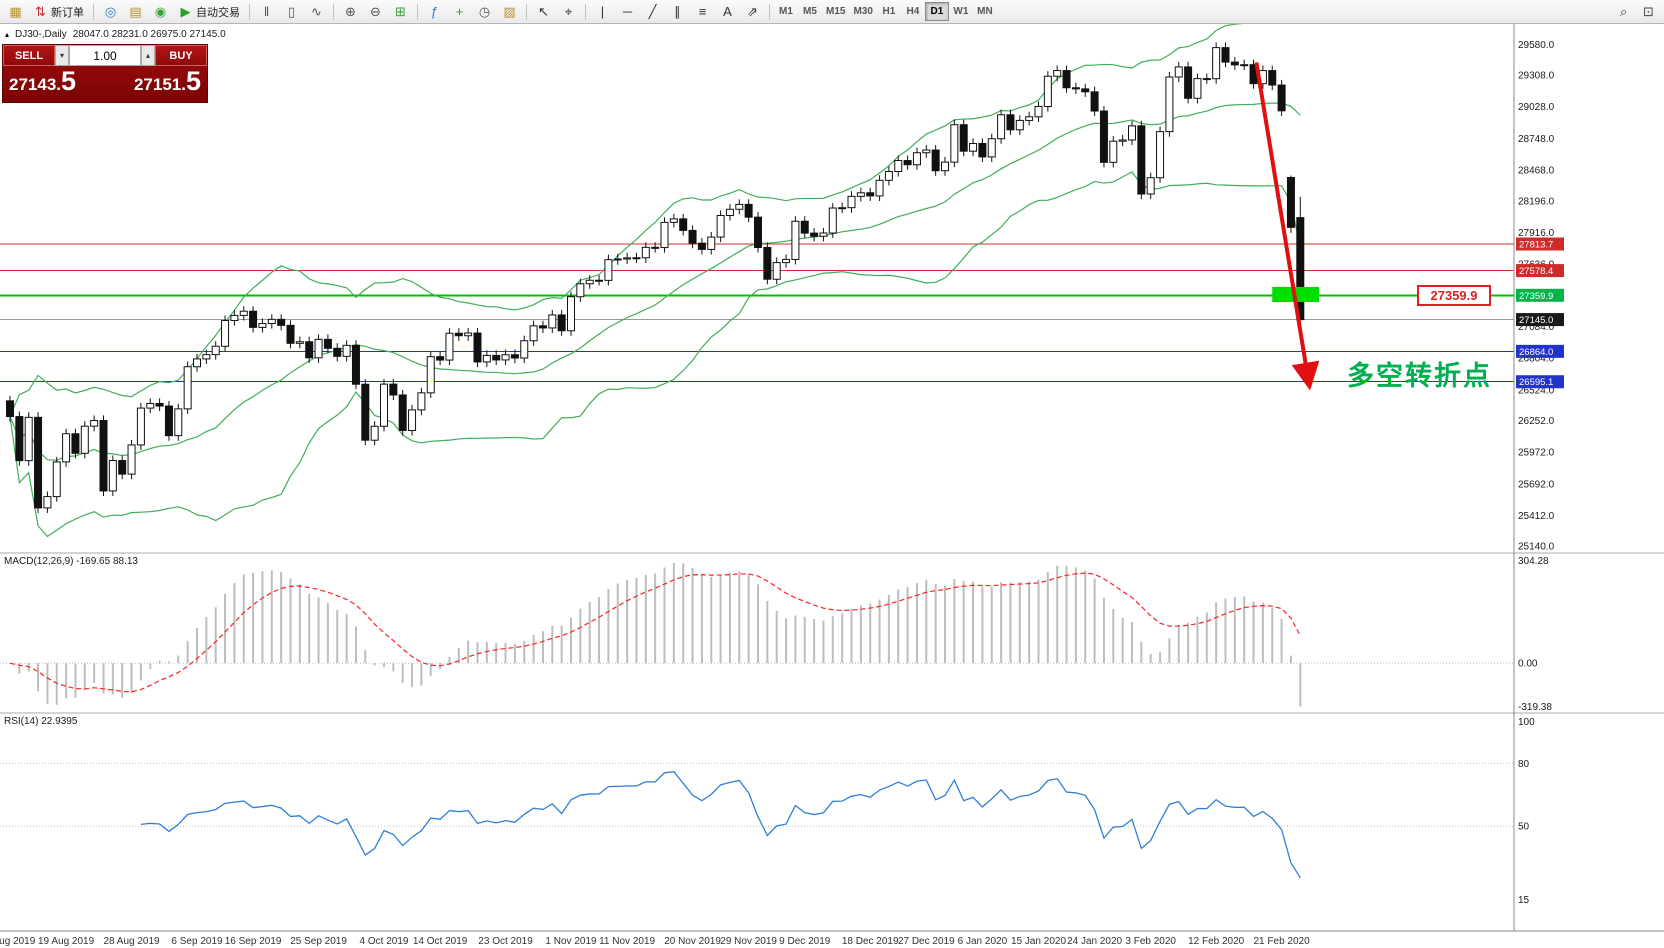 The image size is (1664, 948). Describe the element at coordinates (110, 12) in the screenshot. I see `mql5-community-button: ◎` at that location.